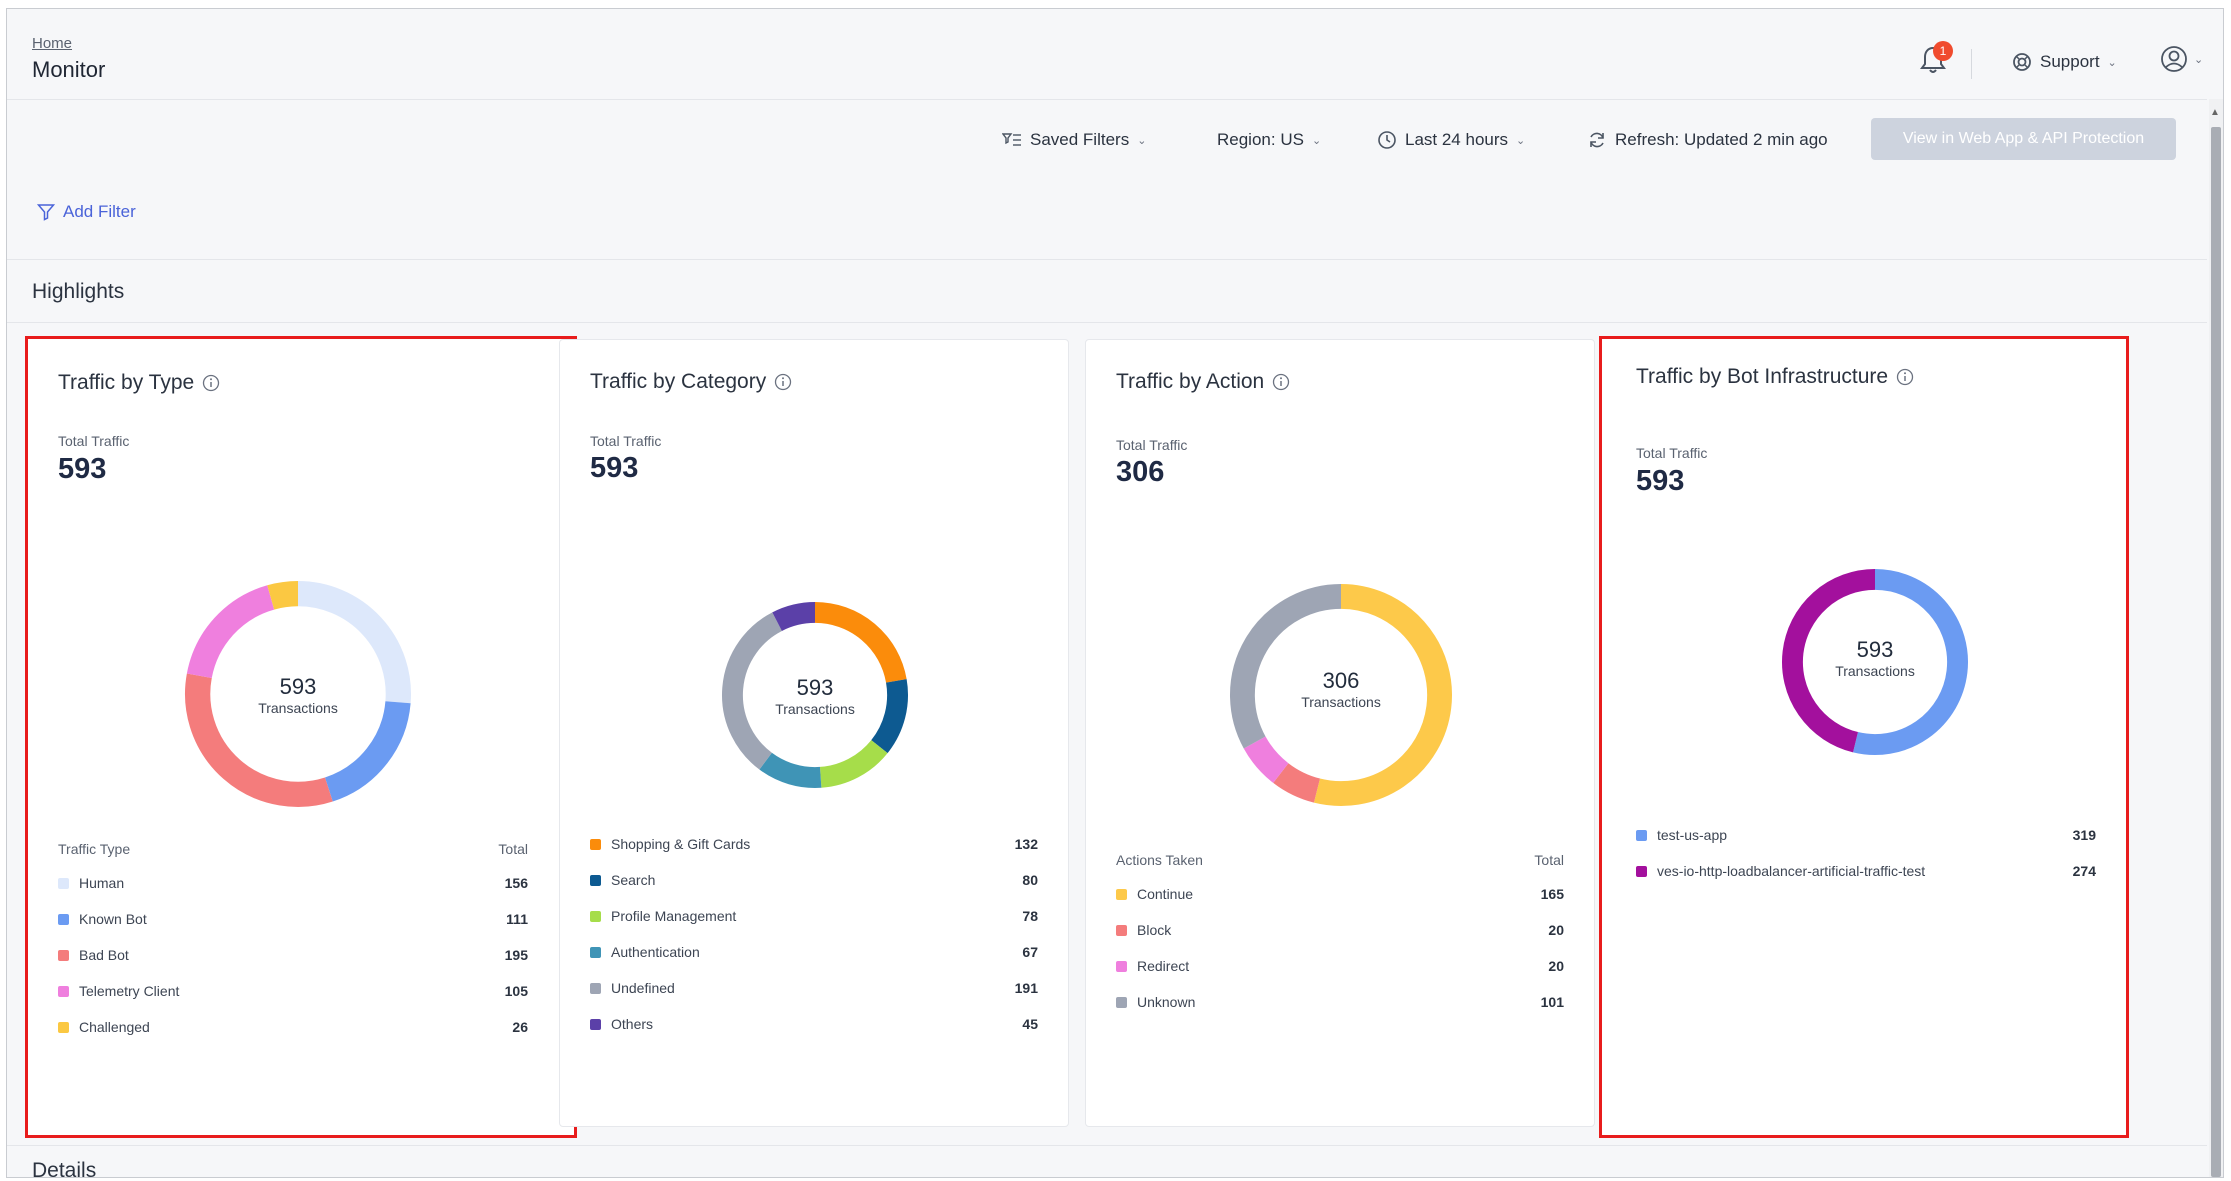  Describe the element at coordinates (814, 916) in the screenshot. I see `legend-item: Profile Management 78` at that location.